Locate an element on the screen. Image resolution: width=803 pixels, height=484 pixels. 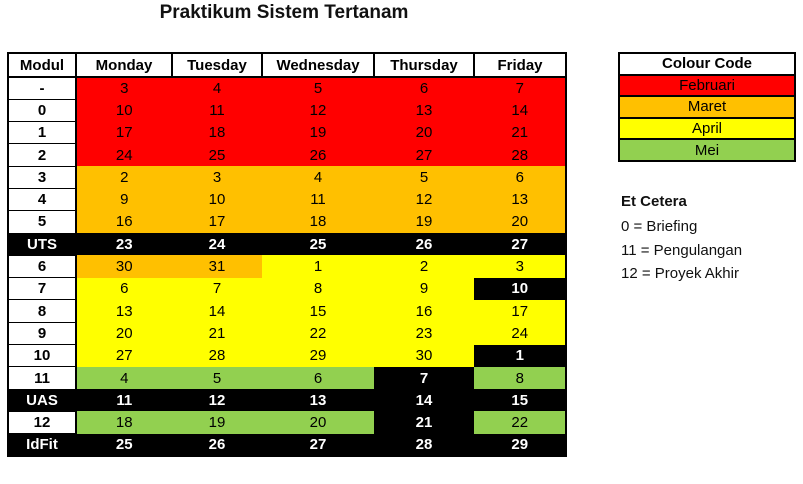
modul-cell: 0 is located at coordinates (42, 110).